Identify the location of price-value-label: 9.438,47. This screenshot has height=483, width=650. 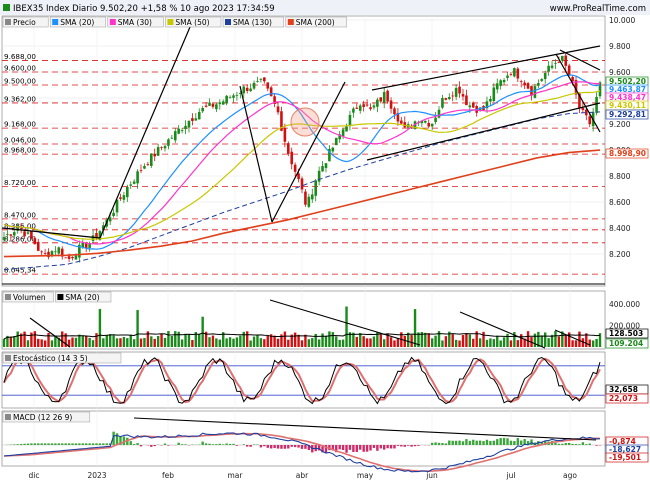
(627, 97).